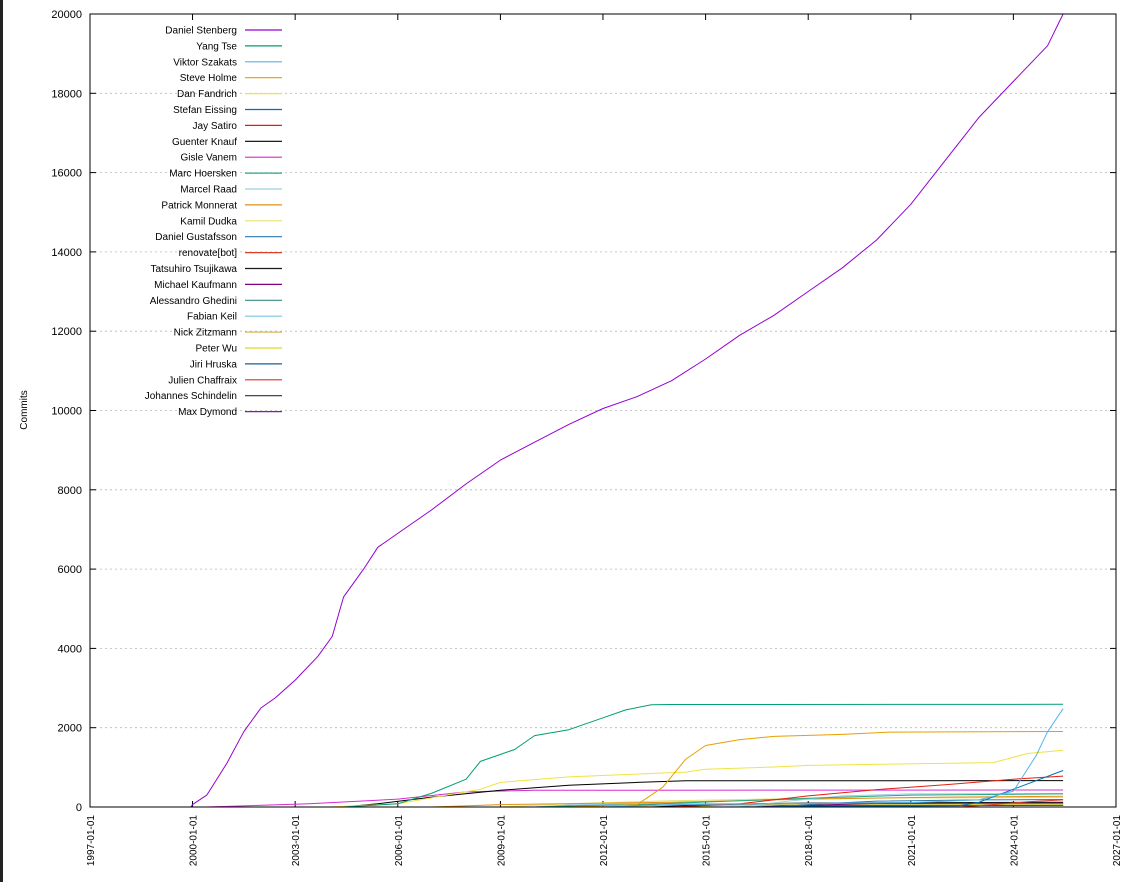 This screenshot has width=1137, height=882. I want to click on y-tick-label: 10000, so click(66, 412).